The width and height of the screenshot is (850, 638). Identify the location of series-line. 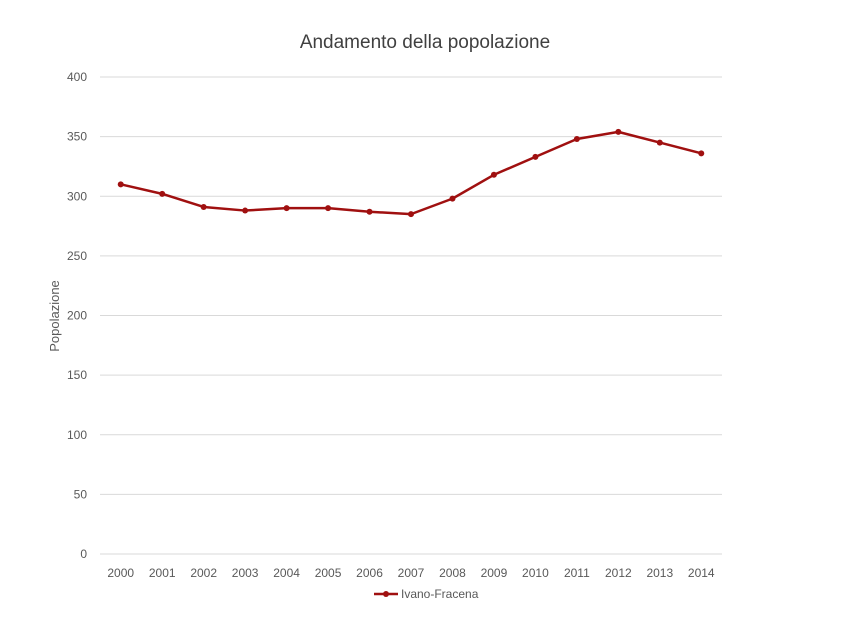
(411, 173).